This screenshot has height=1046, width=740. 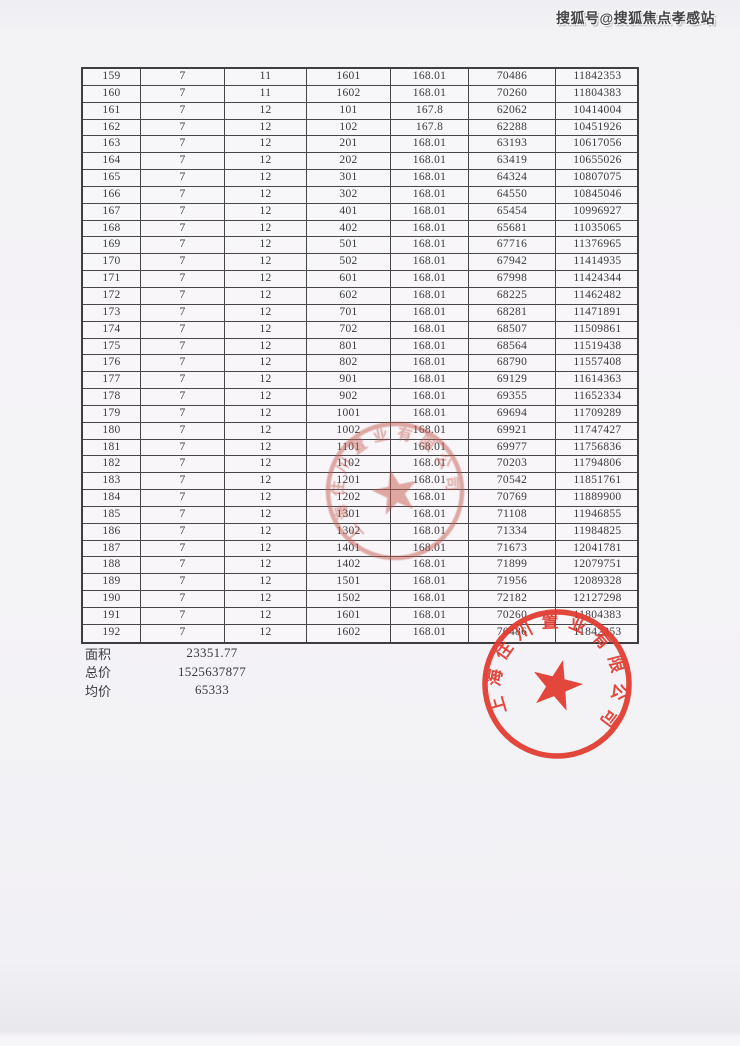 What do you see at coordinates (597, 294) in the screenshot?
I see `table-cell: 11462482` at bounding box center [597, 294].